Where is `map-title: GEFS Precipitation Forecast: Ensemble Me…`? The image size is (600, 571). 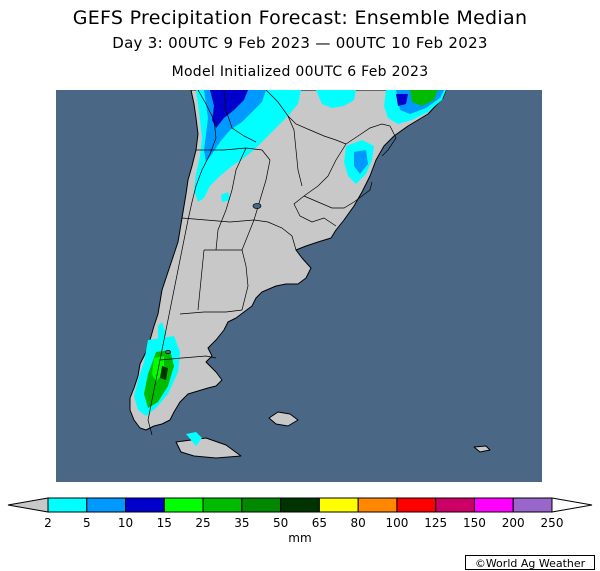
map-title: GEFS Precipitation Forecast: Ensemble Me… is located at coordinates (300, 18).